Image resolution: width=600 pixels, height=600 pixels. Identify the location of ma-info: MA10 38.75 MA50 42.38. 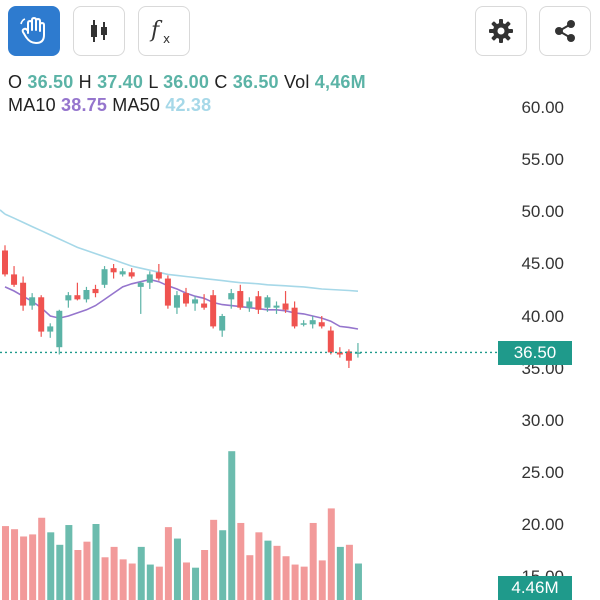
(109, 105).